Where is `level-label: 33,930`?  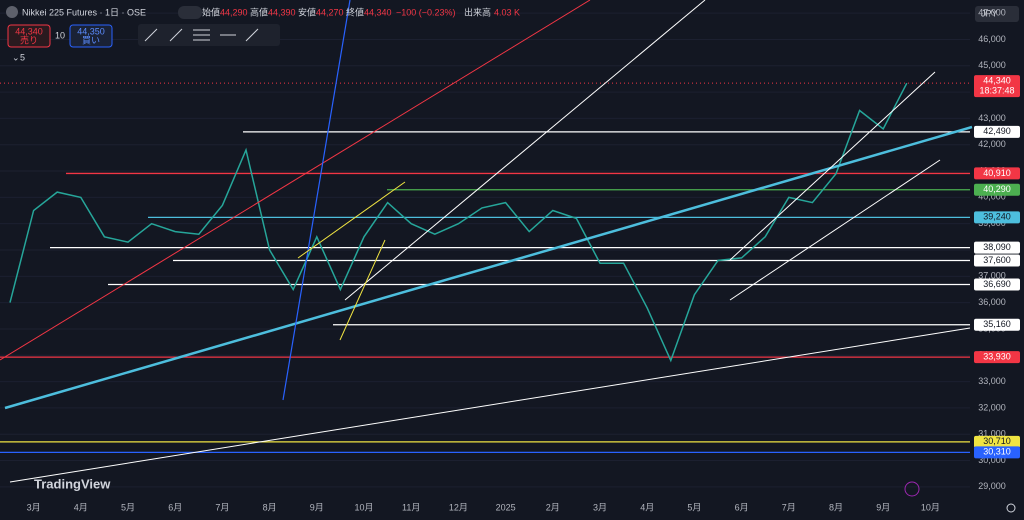 level-label: 33,930 is located at coordinates (997, 356).